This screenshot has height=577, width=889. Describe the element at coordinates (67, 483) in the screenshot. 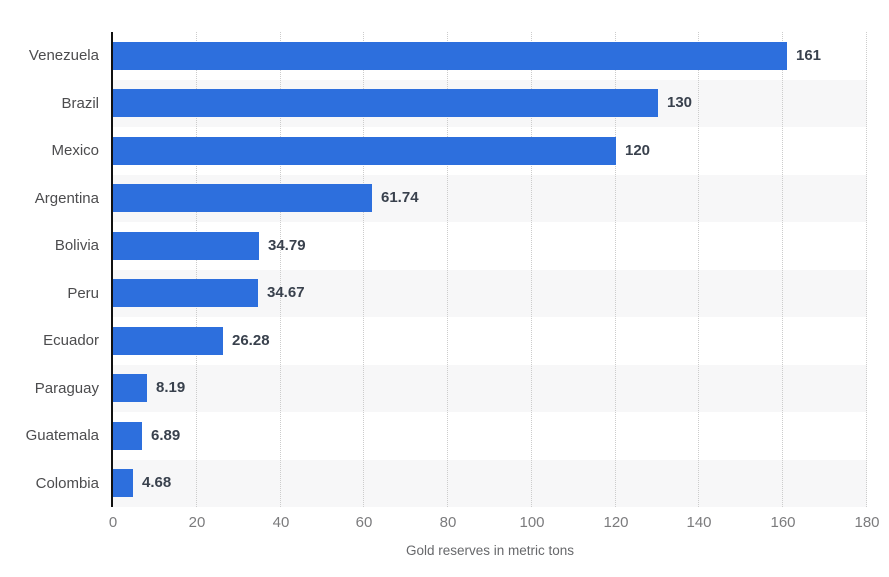

I see `category-label: Colombia` at that location.